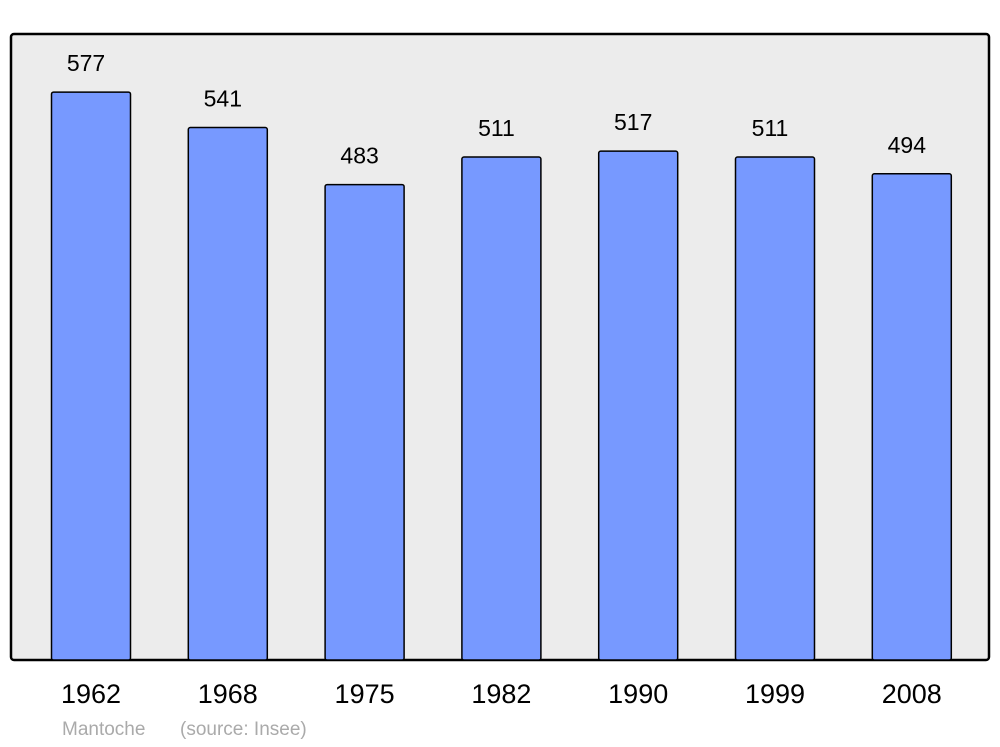  What do you see at coordinates (223, 99) in the screenshot?
I see `value-label: 541` at bounding box center [223, 99].